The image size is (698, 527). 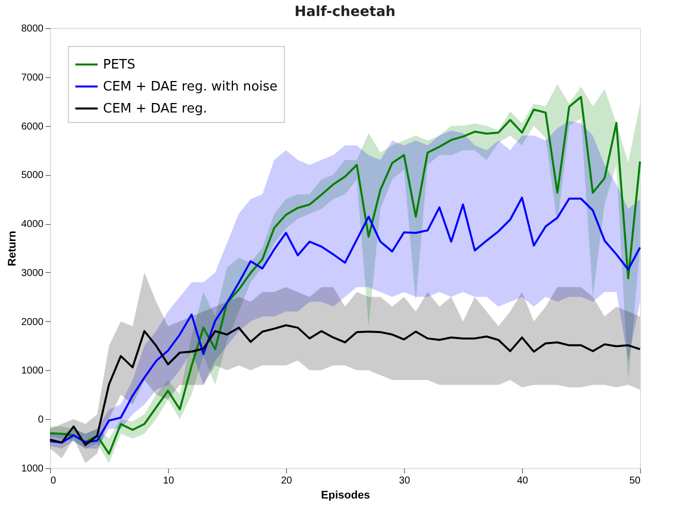 I want to click on y-tick-label: 5000, so click(x=32, y=176).